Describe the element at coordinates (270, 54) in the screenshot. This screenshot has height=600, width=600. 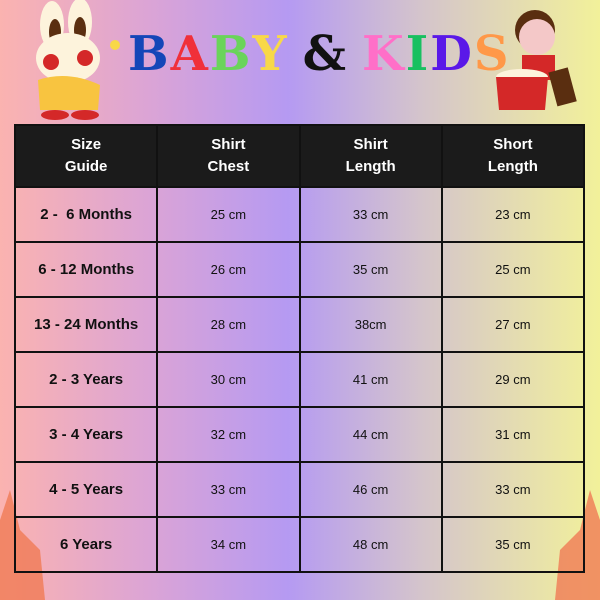
I see `title-letter: Y` at that location.